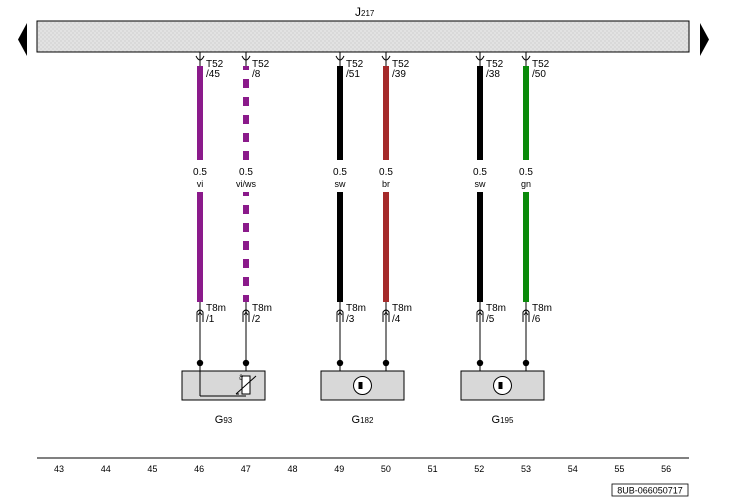  I want to click on wire: T52/8 0.5vi/ws T8m/2, so click(254, 211).